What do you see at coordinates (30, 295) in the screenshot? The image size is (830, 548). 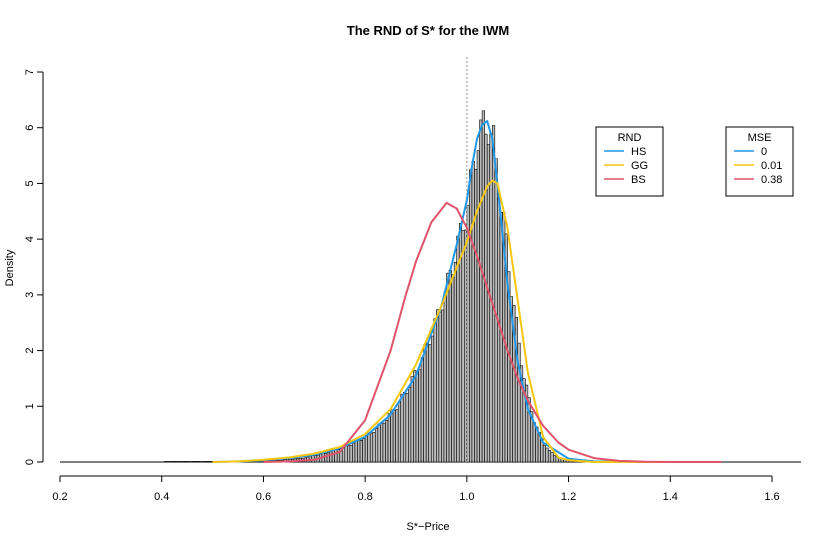 I see `y-tick-label: 3` at bounding box center [30, 295].